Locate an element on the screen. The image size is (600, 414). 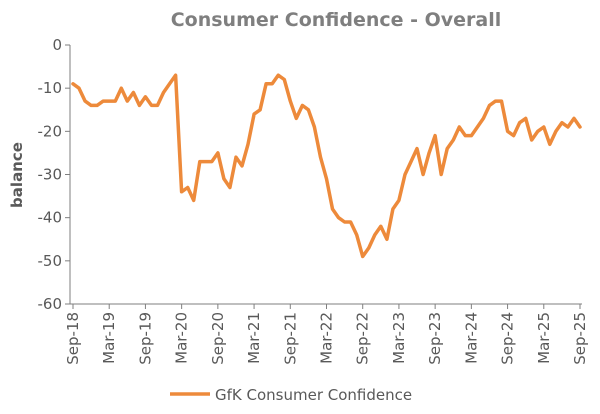
x-tick-label: Mar-25 is located at coordinates (544, 338).